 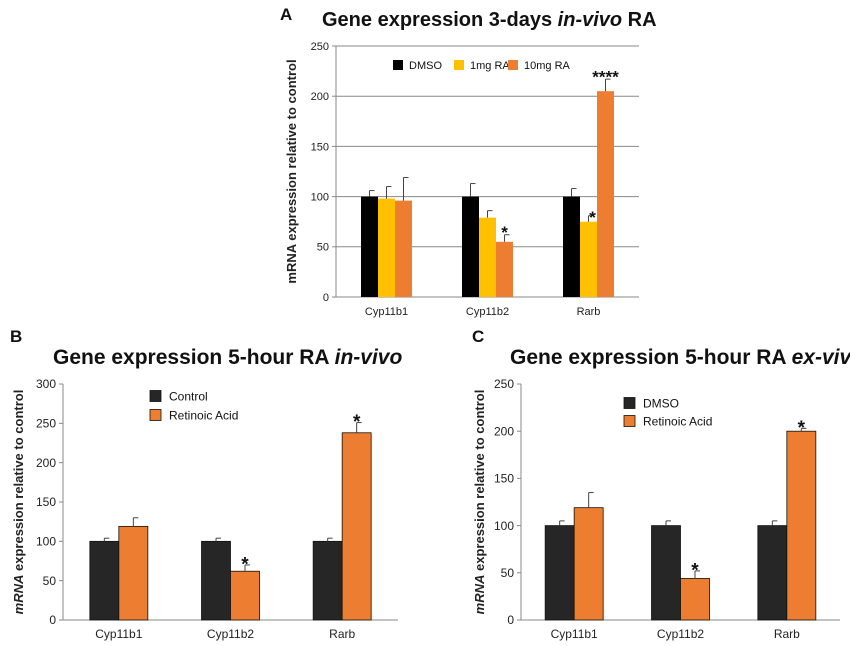 I want to click on panel-a-bar-cyp11b1-1mg-ra, so click(x=386, y=247).